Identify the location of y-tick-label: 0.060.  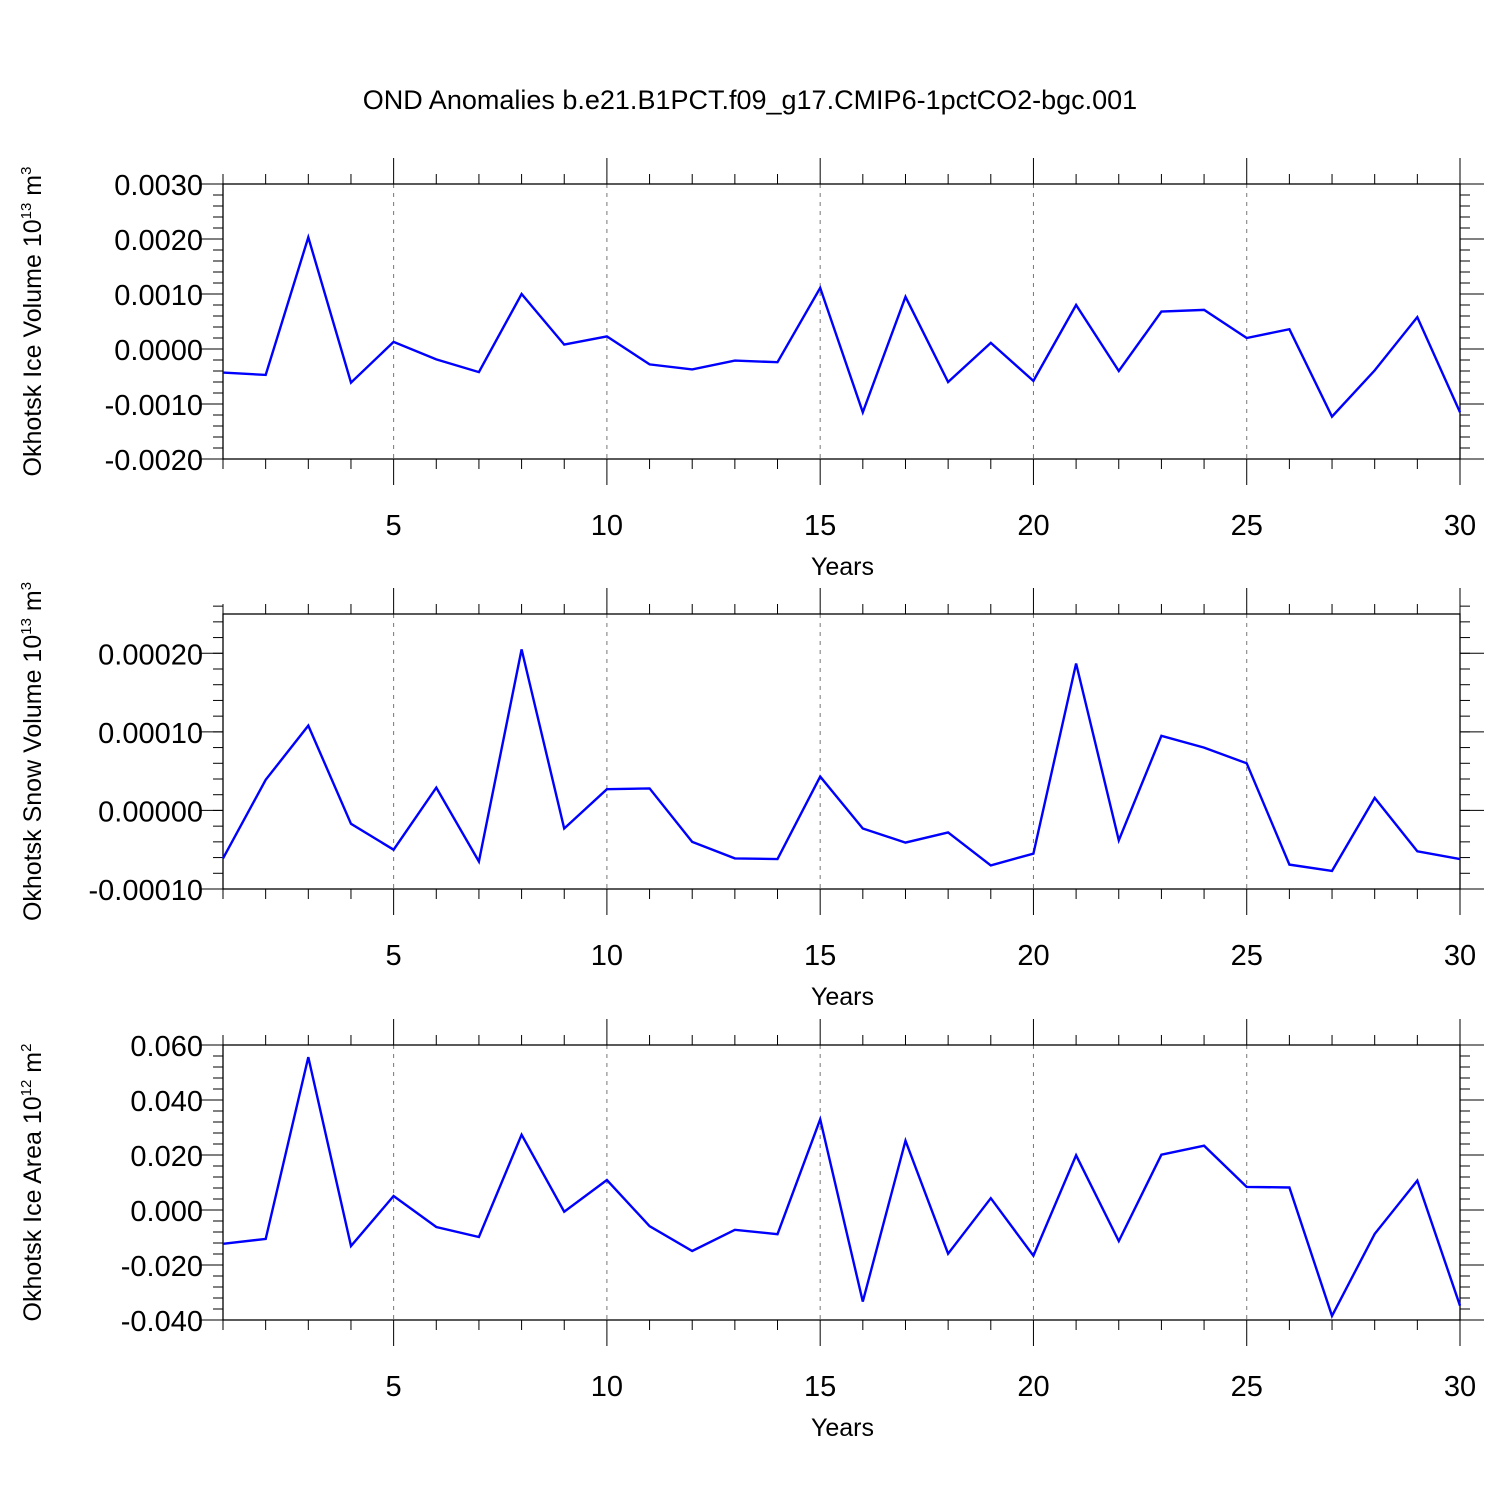
(166, 1047).